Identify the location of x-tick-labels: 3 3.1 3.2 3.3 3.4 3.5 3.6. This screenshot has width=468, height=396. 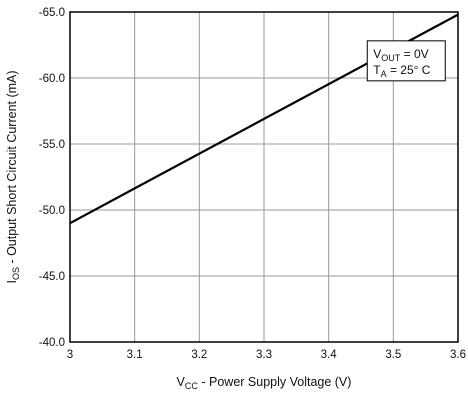
(266, 355).